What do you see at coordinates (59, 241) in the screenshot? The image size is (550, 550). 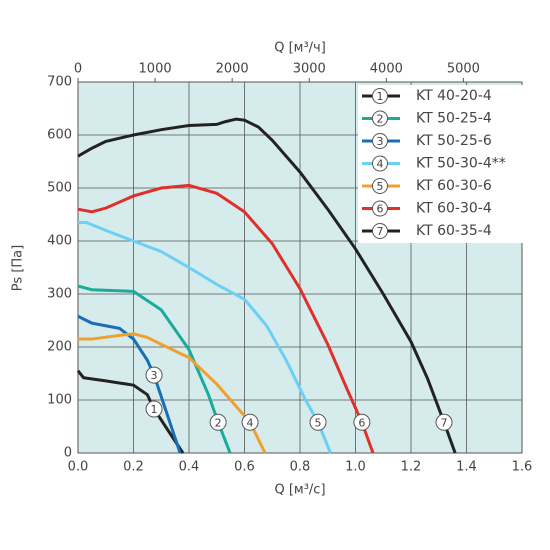 I see `y-tick-label: 400` at bounding box center [59, 241].